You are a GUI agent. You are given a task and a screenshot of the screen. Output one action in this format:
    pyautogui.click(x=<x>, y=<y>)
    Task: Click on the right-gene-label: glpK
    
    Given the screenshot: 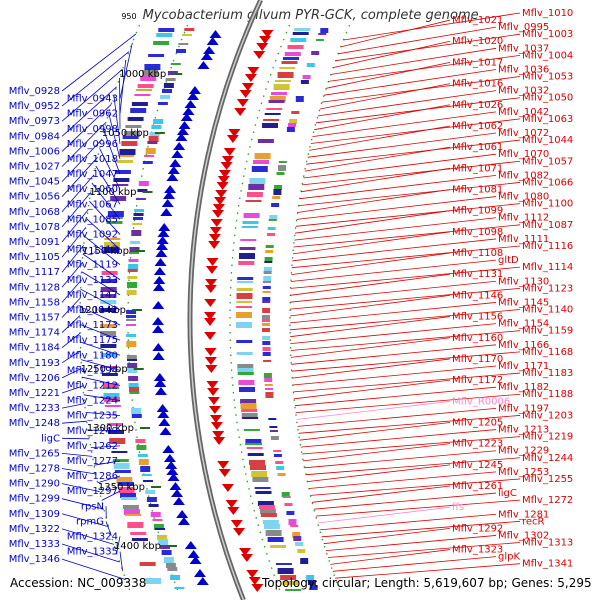 What is the action you would take?
    pyautogui.click(x=509, y=557)
    